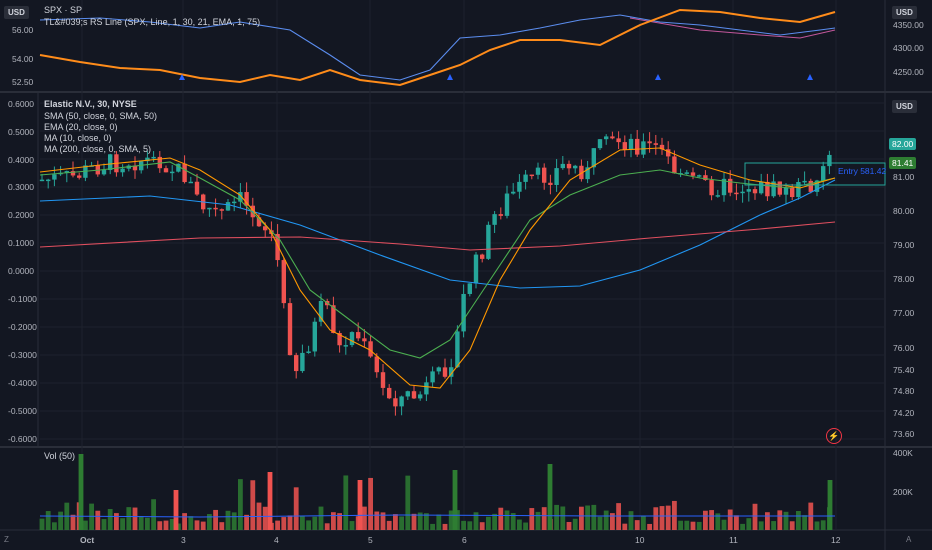  What do you see at coordinates (90, 104) in the screenshot?
I see `symbol-title: Elastic N.V., 30, NYSE` at bounding box center [90, 104].